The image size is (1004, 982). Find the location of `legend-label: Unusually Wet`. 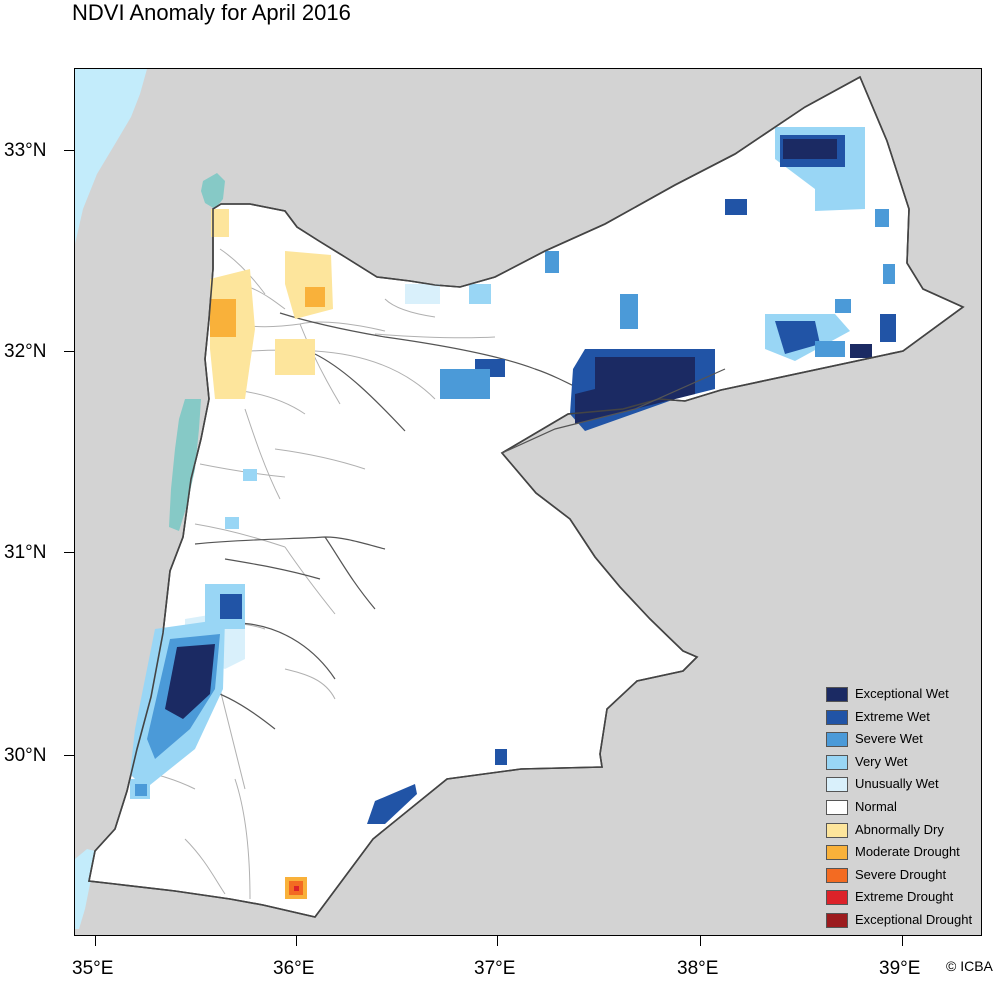

legend-label: Unusually Wet is located at coordinates (897, 784).